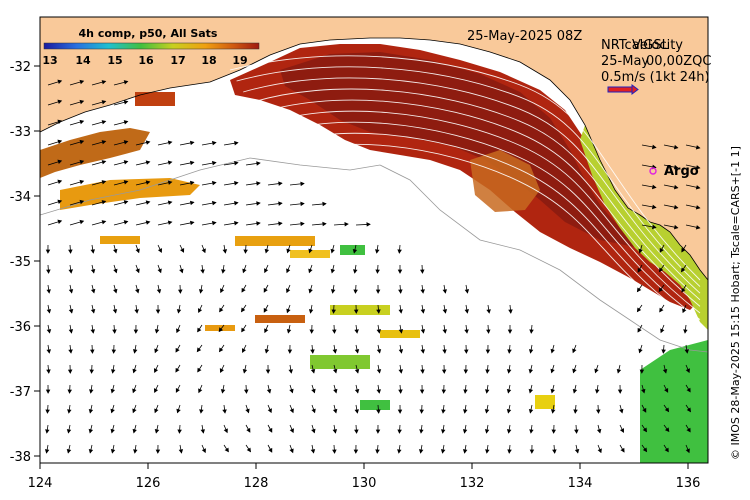 This screenshot has height=500, width=750. Describe the element at coordinates (364, 483) in the screenshot. I see `x-tick-label: 130` at that location.